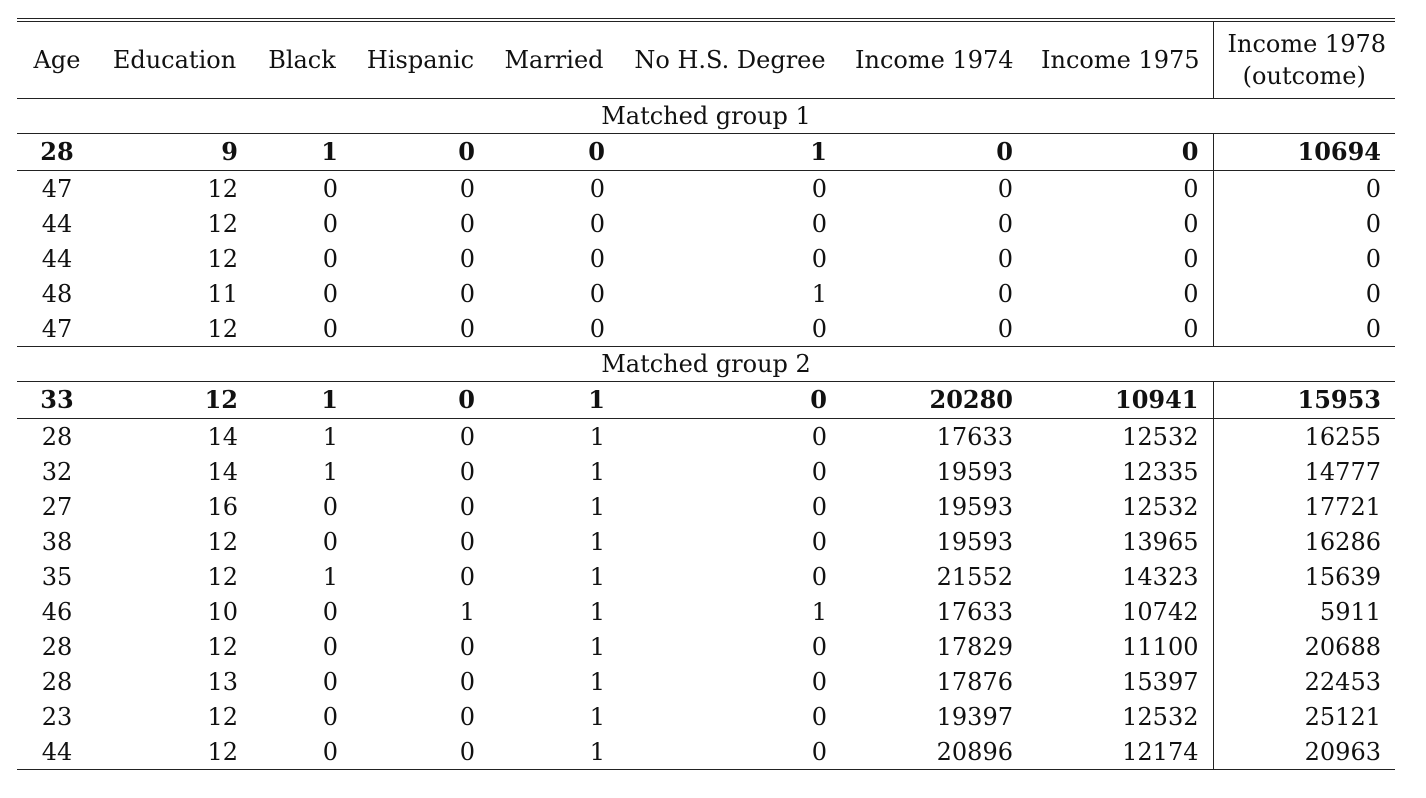 The image size is (1426, 798). I want to click on control-unit-row: 35 12 1 0 1 0 21552 14323 15639, so click(706, 576).